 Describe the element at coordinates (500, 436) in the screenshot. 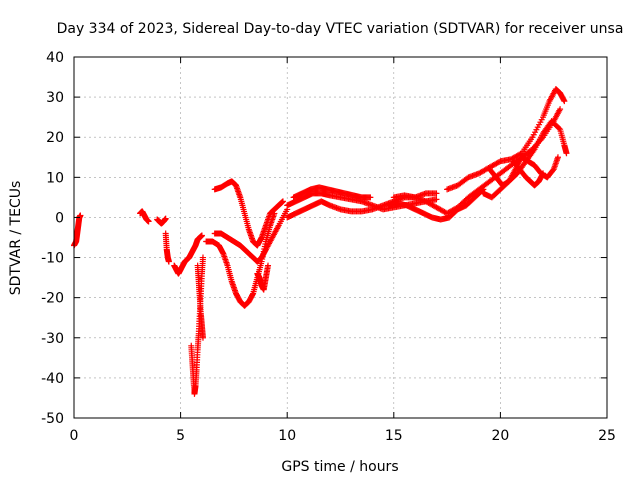

I see `x-tick-label: 20` at that location.